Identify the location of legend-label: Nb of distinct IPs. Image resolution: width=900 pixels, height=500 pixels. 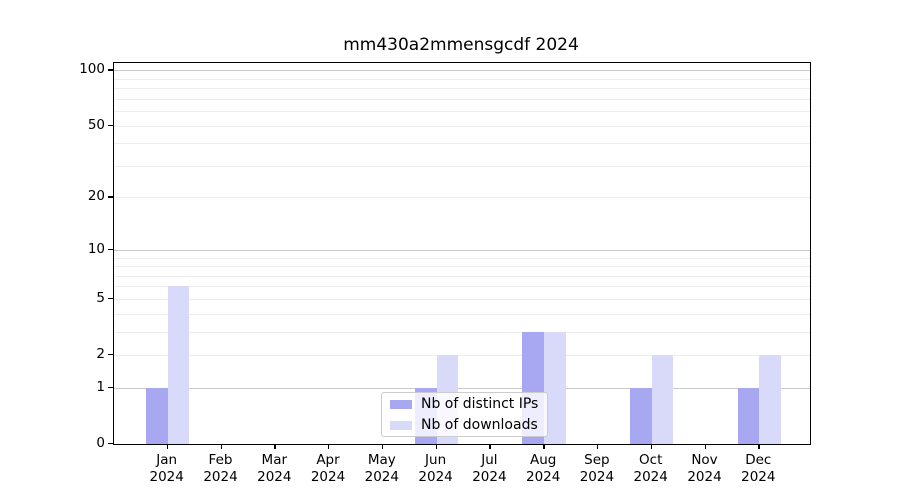
(480, 404).